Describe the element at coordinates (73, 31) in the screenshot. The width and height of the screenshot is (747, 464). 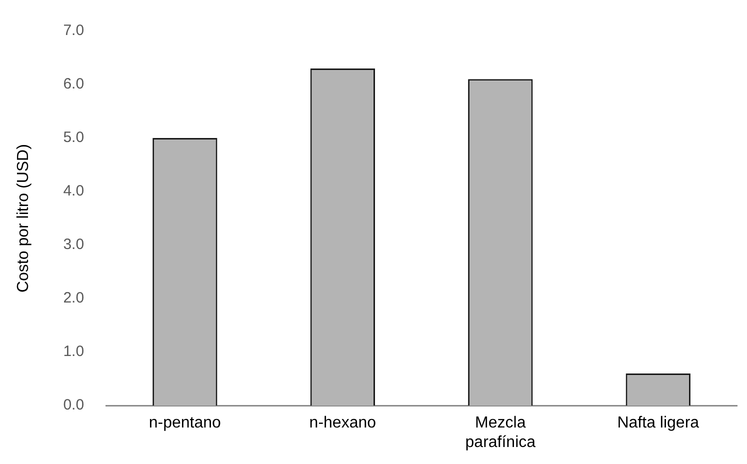
I see `y-tick-label: 7.0` at that location.